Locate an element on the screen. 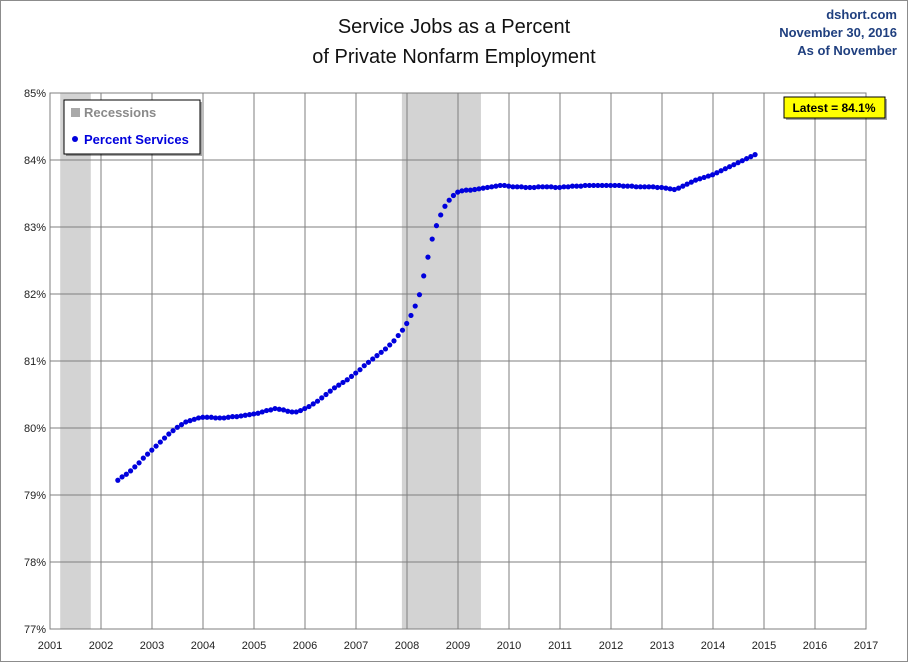 The width and height of the screenshot is (908, 662). x-tick-label: 2004 is located at coordinates (203, 646).